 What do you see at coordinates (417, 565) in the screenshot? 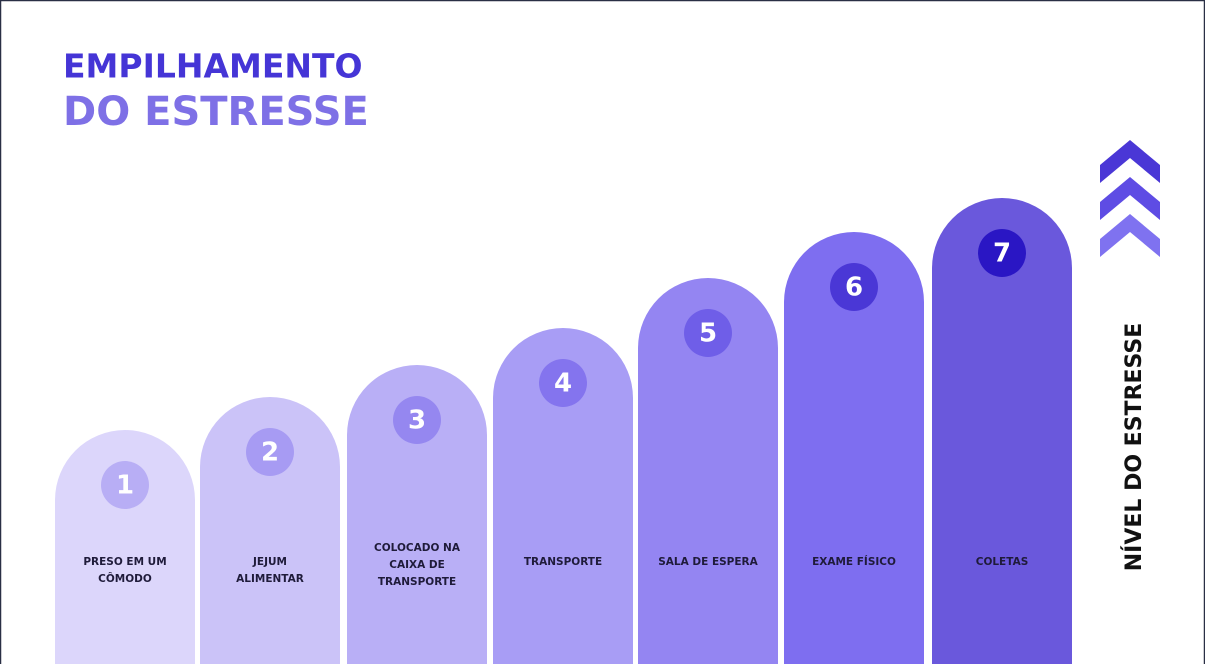
I see `step-label: CAIXA DE` at bounding box center [417, 565].